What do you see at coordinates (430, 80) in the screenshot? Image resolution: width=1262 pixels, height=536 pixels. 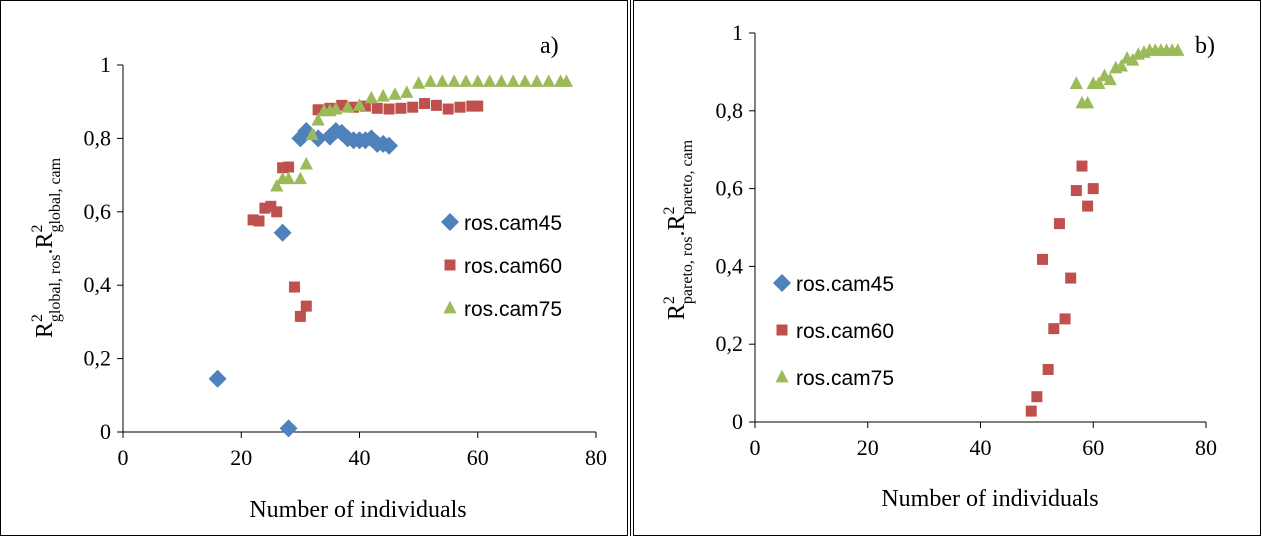 I see `point-a-ros.cam75-17` at bounding box center [430, 80].